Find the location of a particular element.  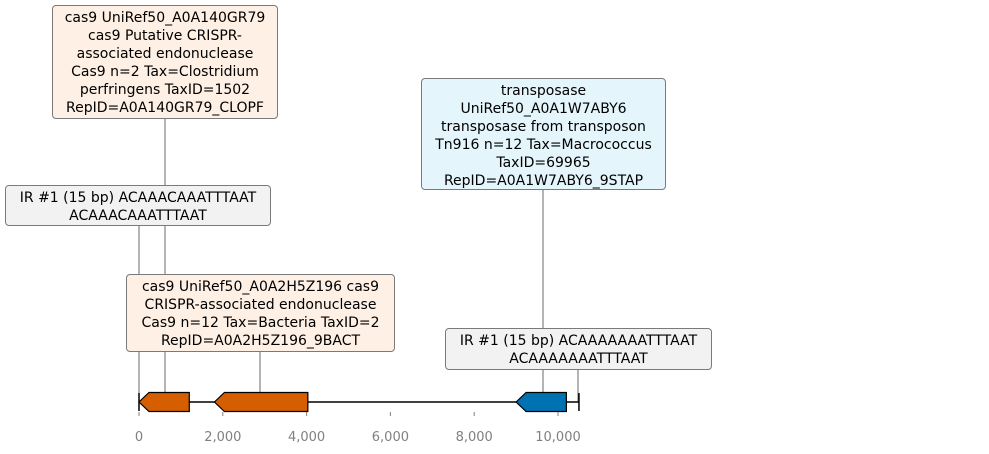

axis-tick-label: 4,000 is located at coordinates (306, 437).